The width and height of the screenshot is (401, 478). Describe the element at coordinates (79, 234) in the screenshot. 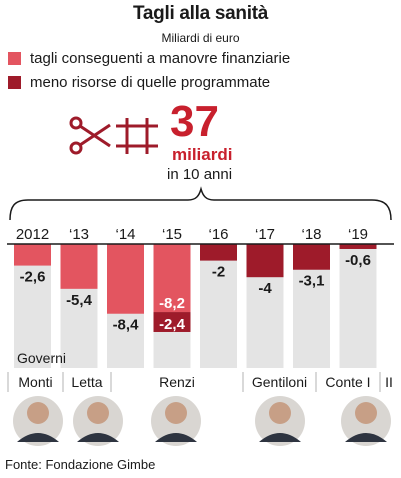

I see `x-tick-label: ‘13` at that location.